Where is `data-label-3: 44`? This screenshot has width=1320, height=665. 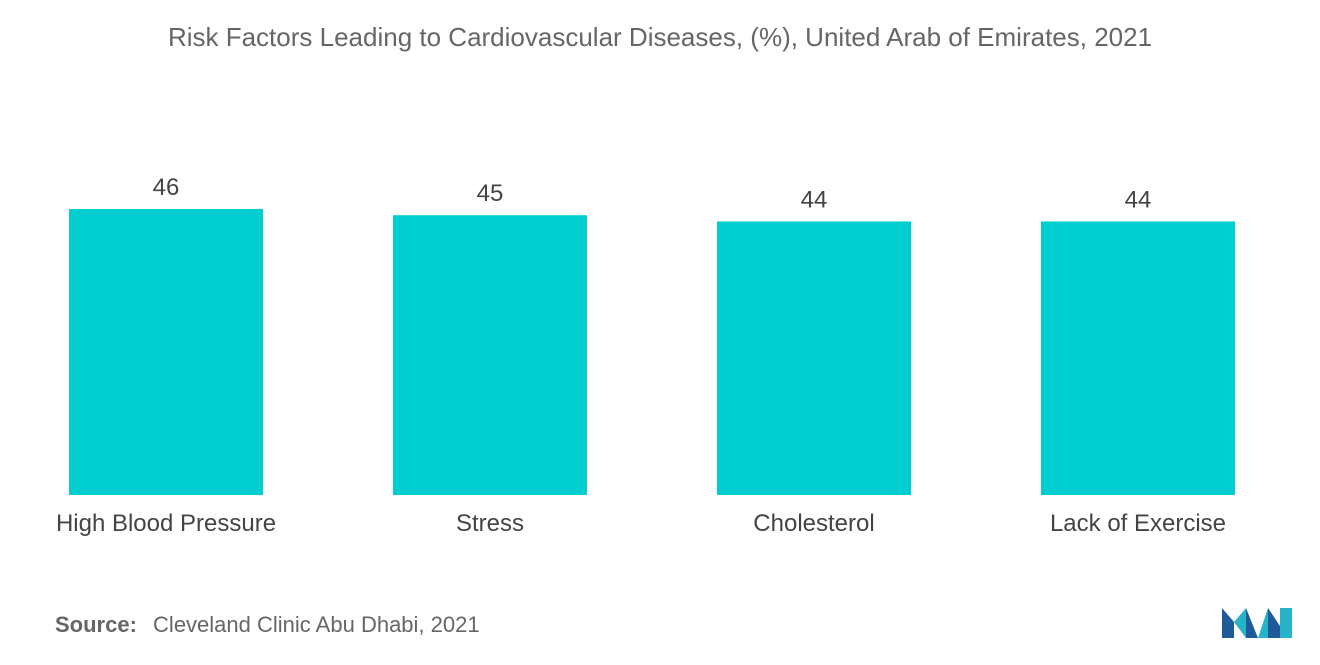
data-label-3: 44 is located at coordinates (1138, 199).